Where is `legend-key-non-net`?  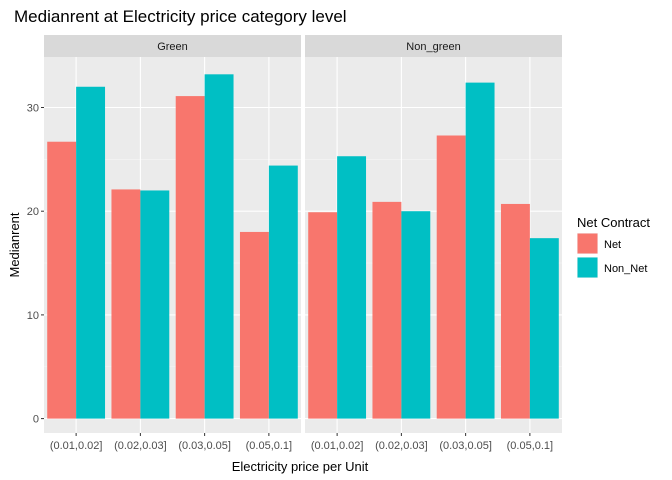 legend-key-non-net is located at coordinates (587, 267).